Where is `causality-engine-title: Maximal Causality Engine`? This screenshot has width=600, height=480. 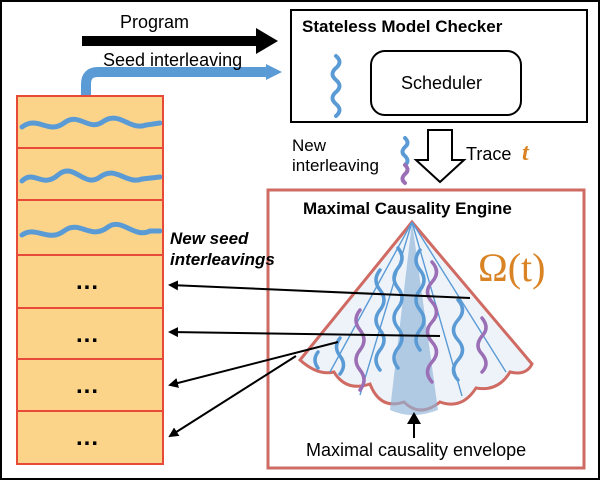 causality-engine-title: Maximal Causality Engine is located at coordinates (407, 208).